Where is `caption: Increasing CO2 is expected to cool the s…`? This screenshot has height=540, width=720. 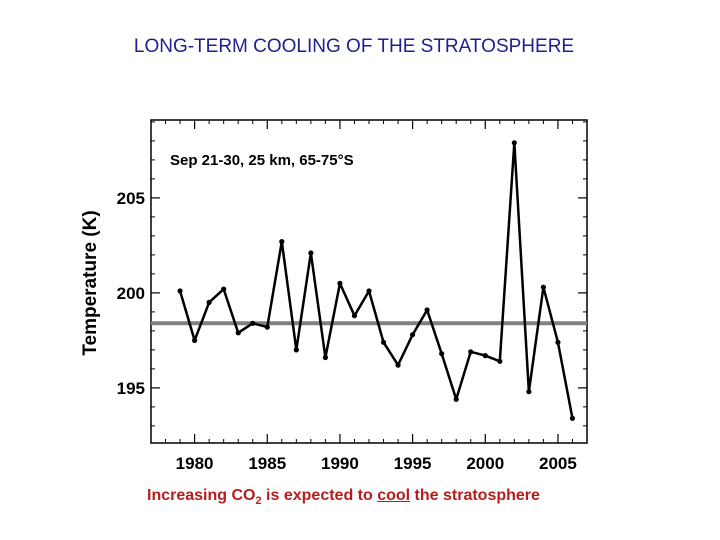 caption: Increasing CO2 is expected to cool the s… is located at coordinates (343, 497).